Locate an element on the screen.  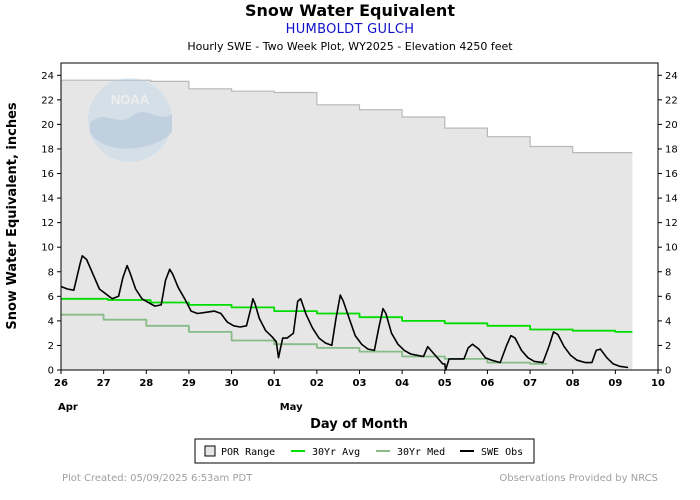
y-tick-label-left: 20 is located at coordinates (47, 125).